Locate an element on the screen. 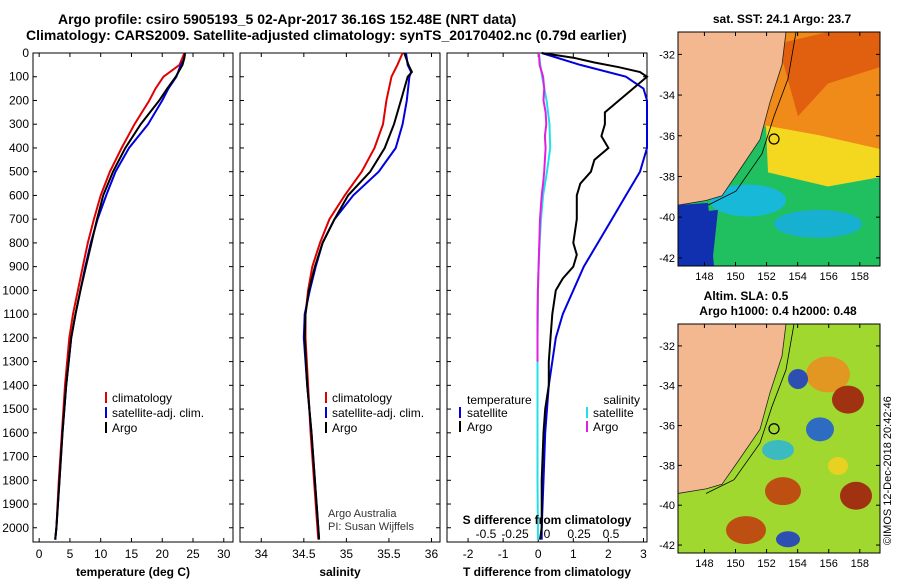 The height and width of the screenshot is (580, 900). x-tick-label: 10 is located at coordinates (101, 554).